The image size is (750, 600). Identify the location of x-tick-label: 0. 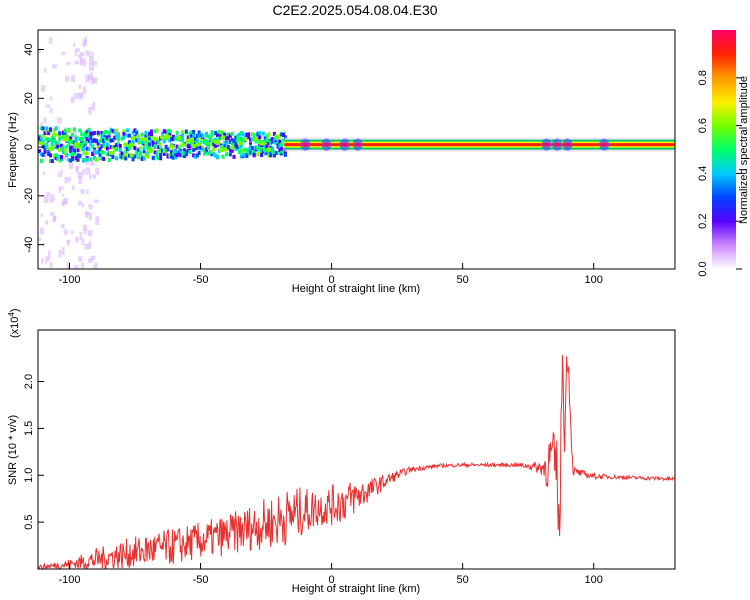
(332, 580).